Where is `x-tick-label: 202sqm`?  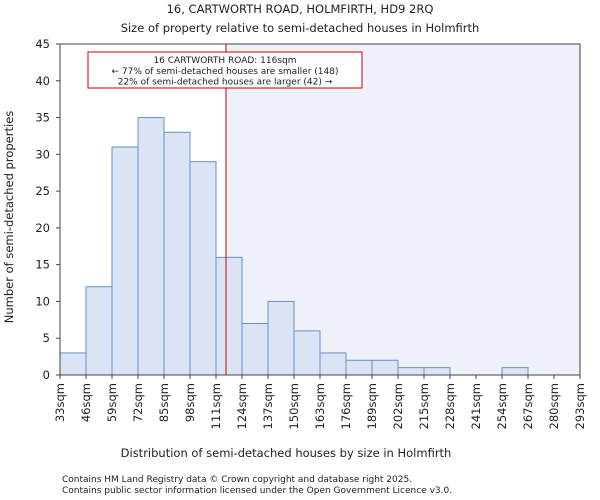
x-tick-label: 202sqm is located at coordinates (398, 406).